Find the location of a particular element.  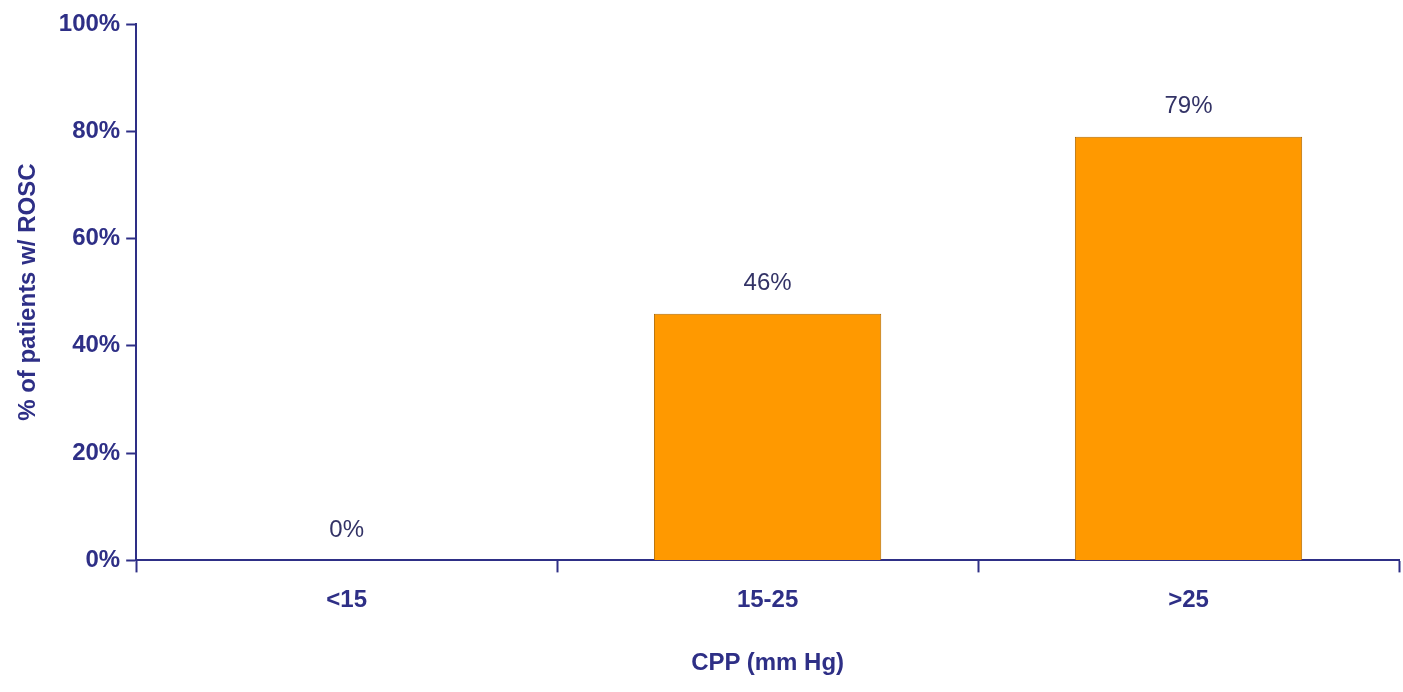

y-tick-label: 0% is located at coordinates (103, 559).